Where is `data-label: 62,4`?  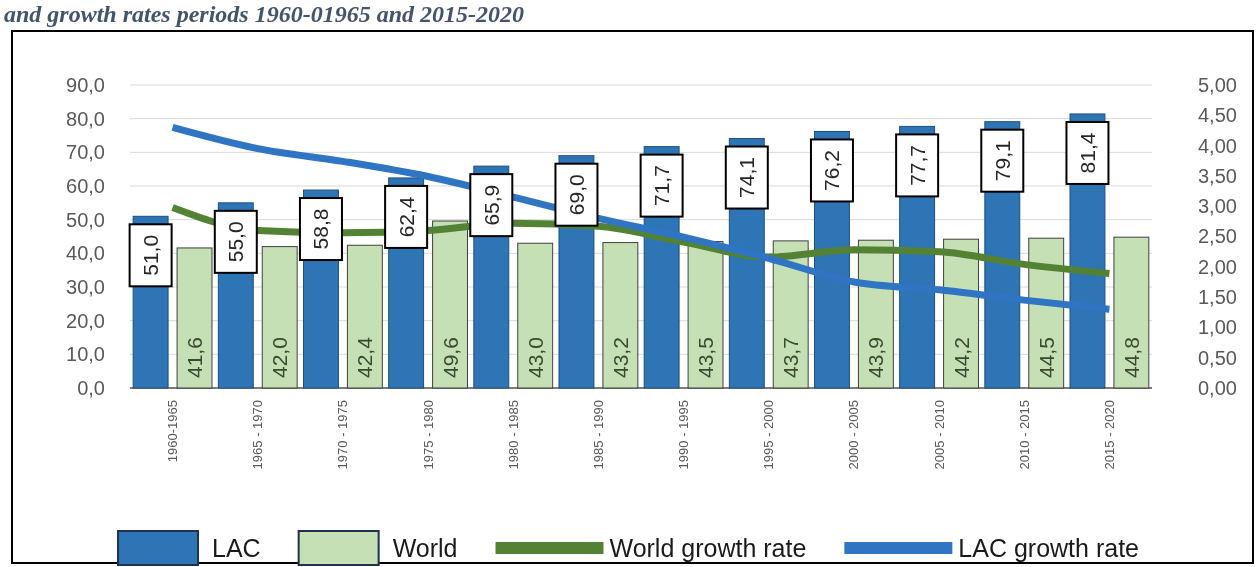
data-label: 62,4 is located at coordinates (406, 217).